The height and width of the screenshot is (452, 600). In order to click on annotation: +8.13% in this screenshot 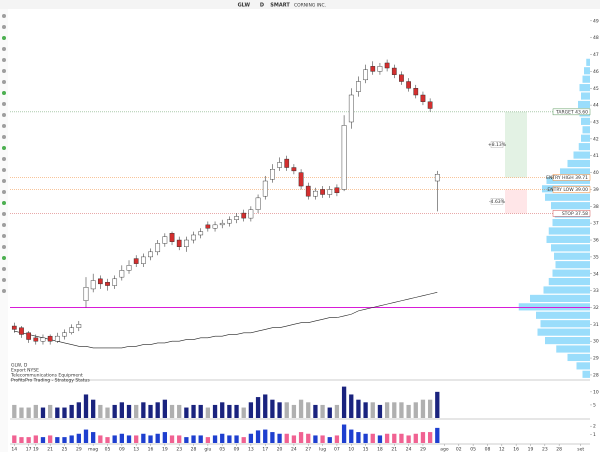, I will do `click(497, 145)`.